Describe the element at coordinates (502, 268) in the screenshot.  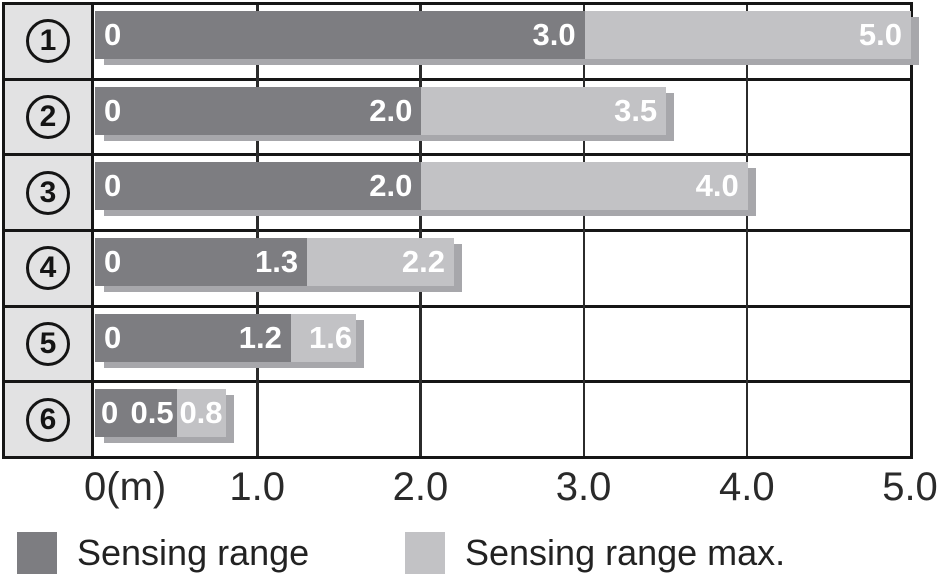
I see `row-plot-area: 0 1.3 2.2` at that location.